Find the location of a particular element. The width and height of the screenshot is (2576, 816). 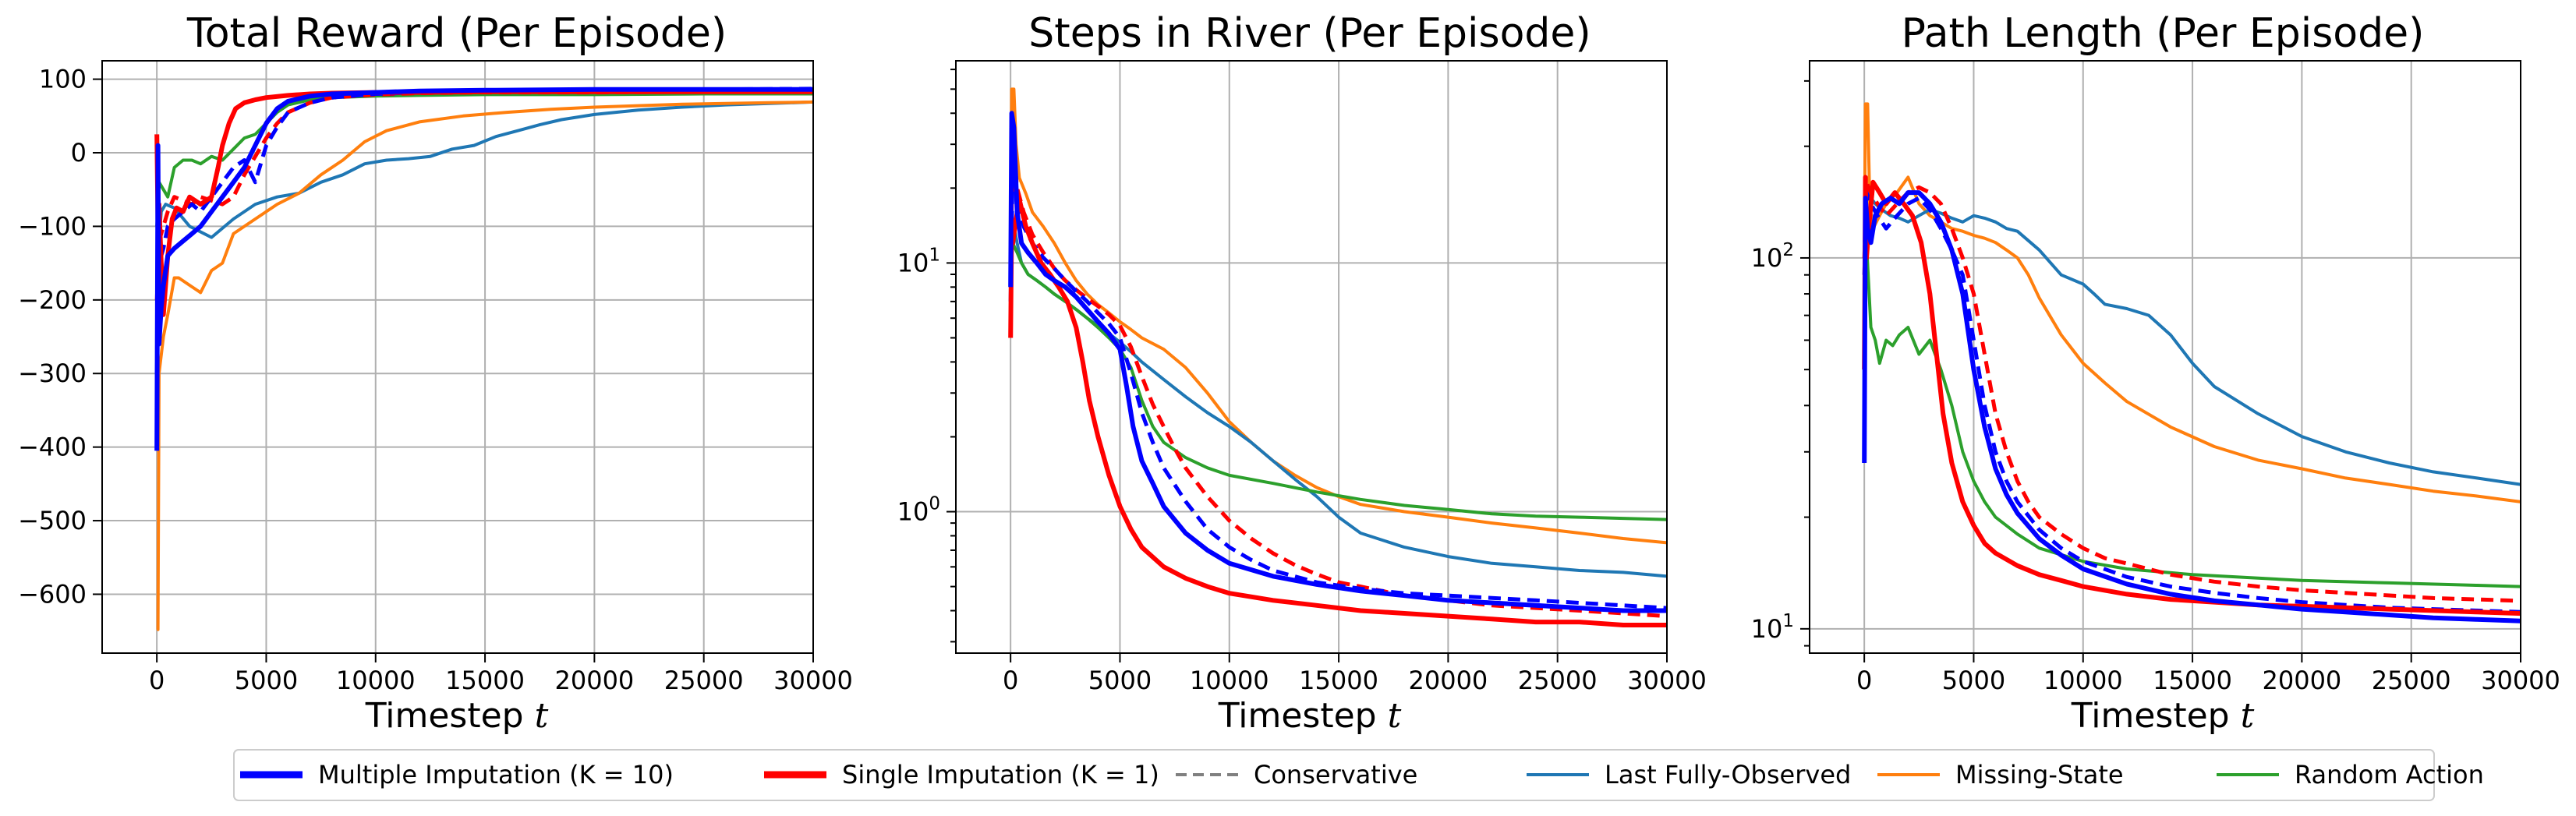

y-tick-label: −200 is located at coordinates (52, 300).